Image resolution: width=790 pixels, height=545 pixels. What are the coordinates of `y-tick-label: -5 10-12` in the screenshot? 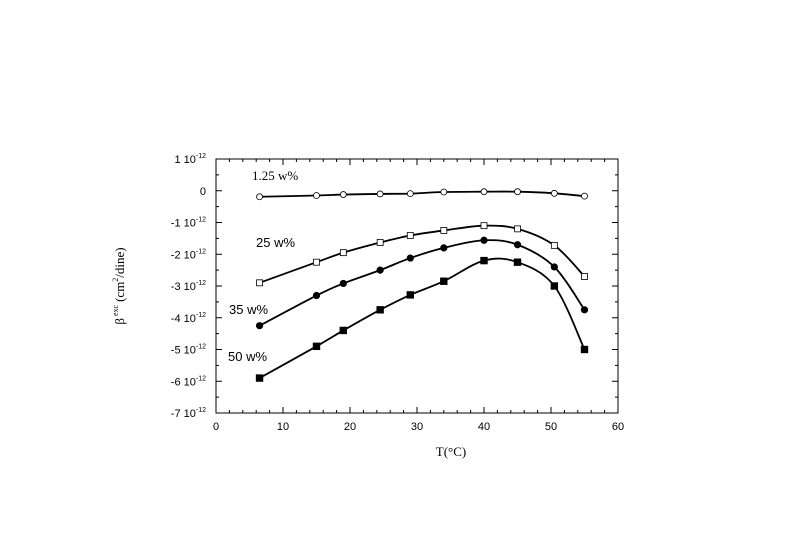 It's located at (188, 350).